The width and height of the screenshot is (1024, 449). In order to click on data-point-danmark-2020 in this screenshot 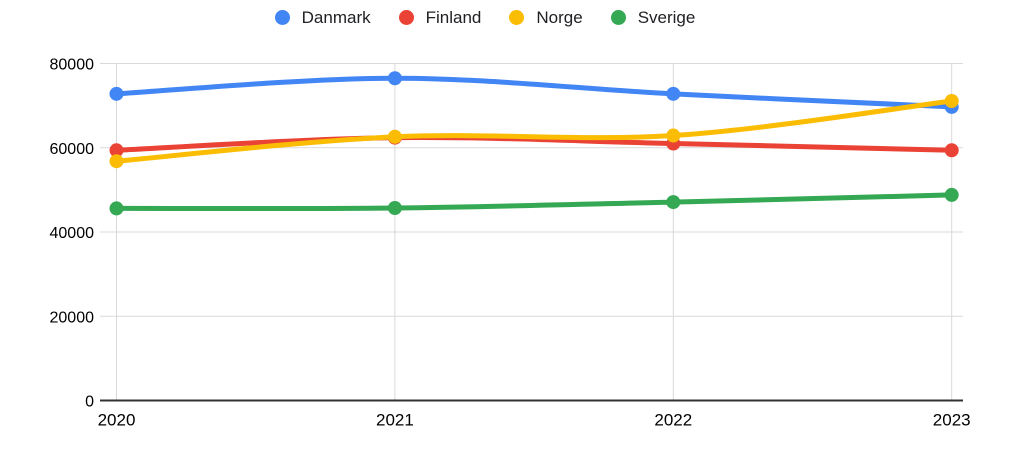, I will do `click(116, 93)`.